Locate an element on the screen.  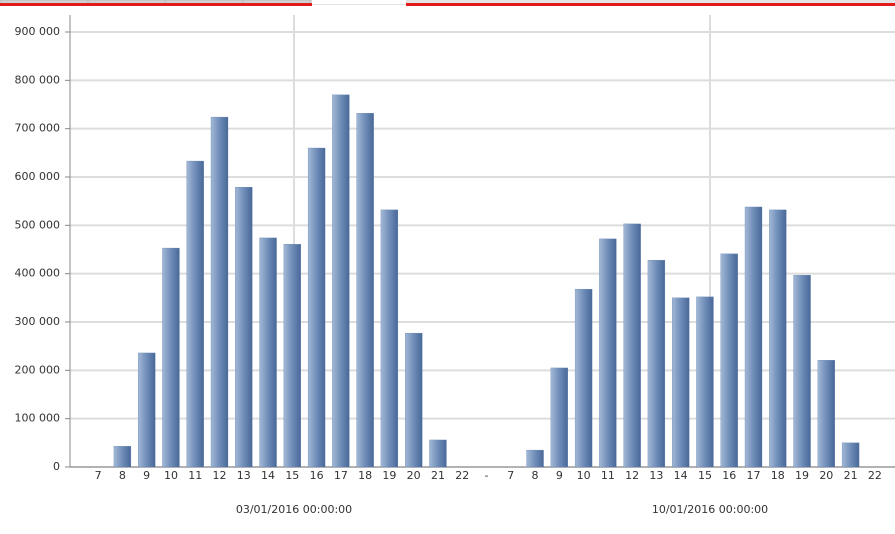
y-tick-label: 300 000 is located at coordinates (38, 321).